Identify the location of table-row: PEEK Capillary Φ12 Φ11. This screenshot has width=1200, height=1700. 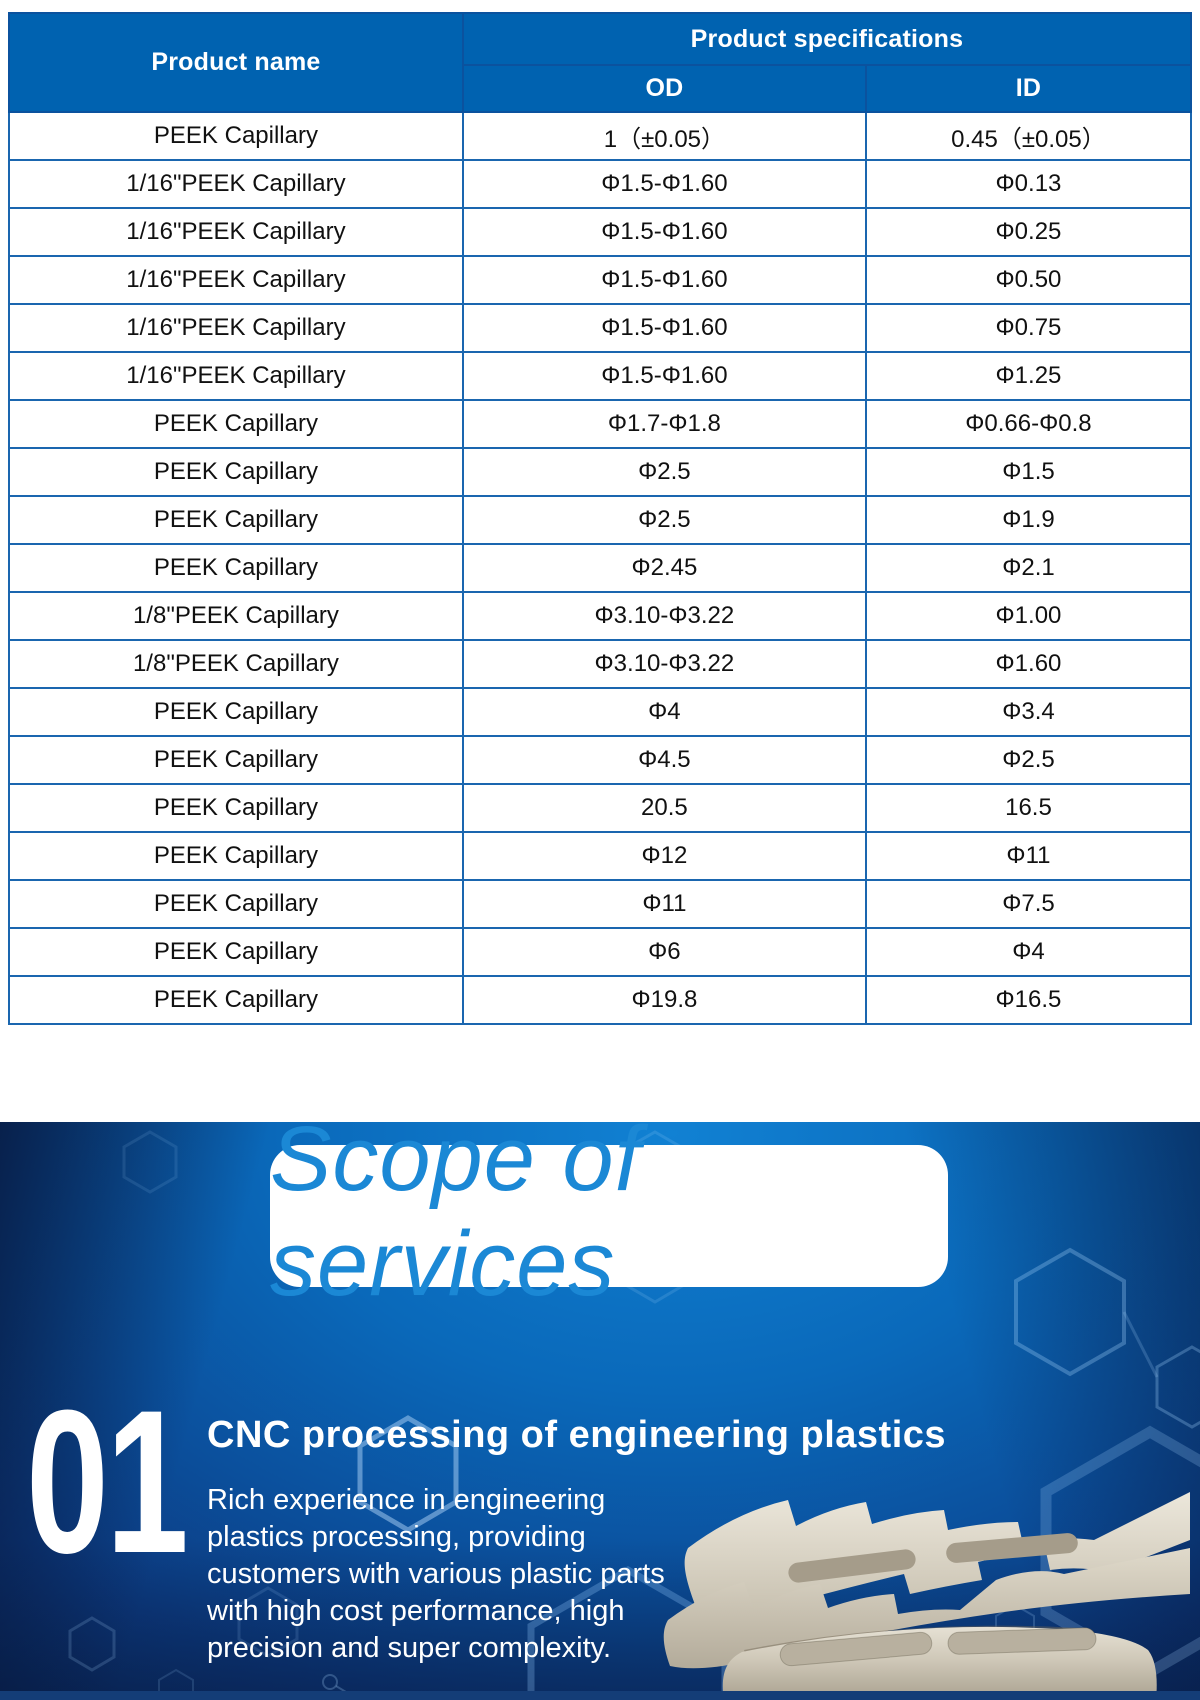
(600, 856).